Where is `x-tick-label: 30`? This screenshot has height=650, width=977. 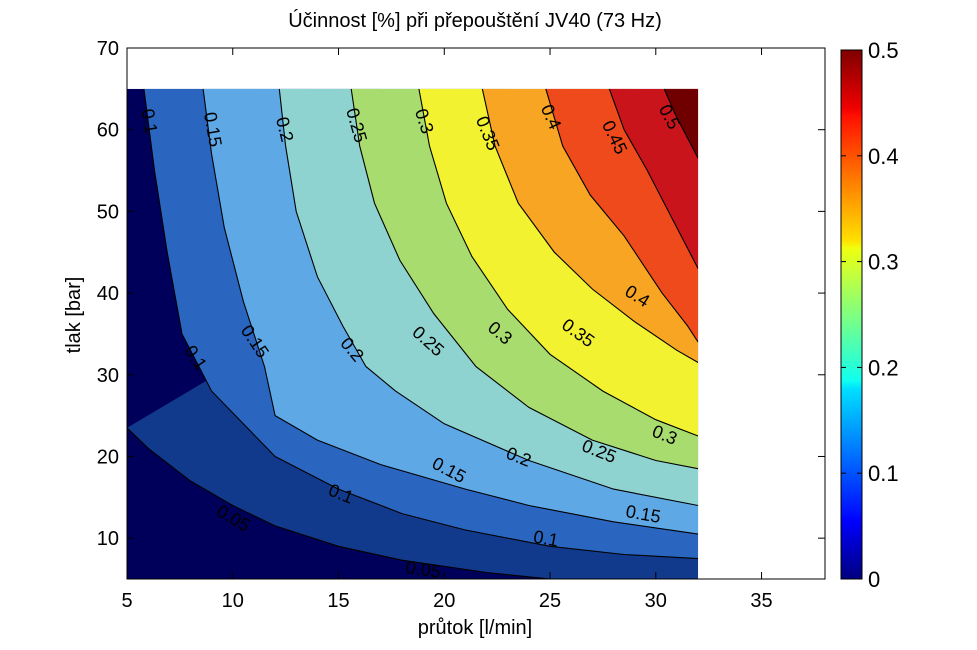
x-tick-label: 30 is located at coordinates (656, 601).